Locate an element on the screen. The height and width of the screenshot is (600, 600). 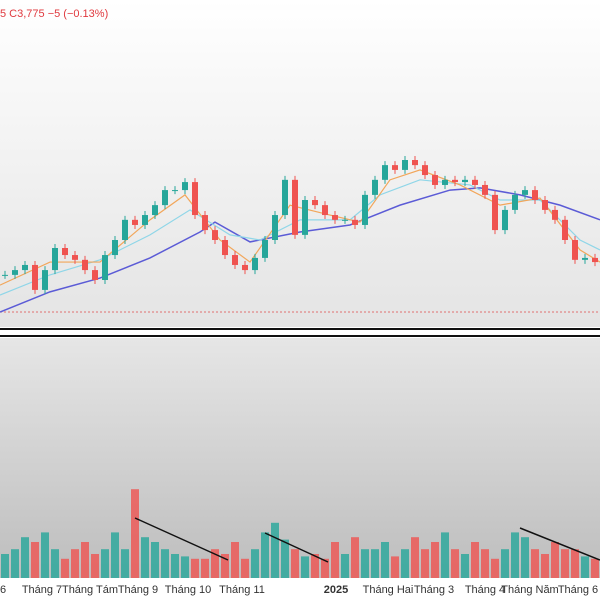
x-tick-label: Tháng 4 is located at coordinates (485, 590).